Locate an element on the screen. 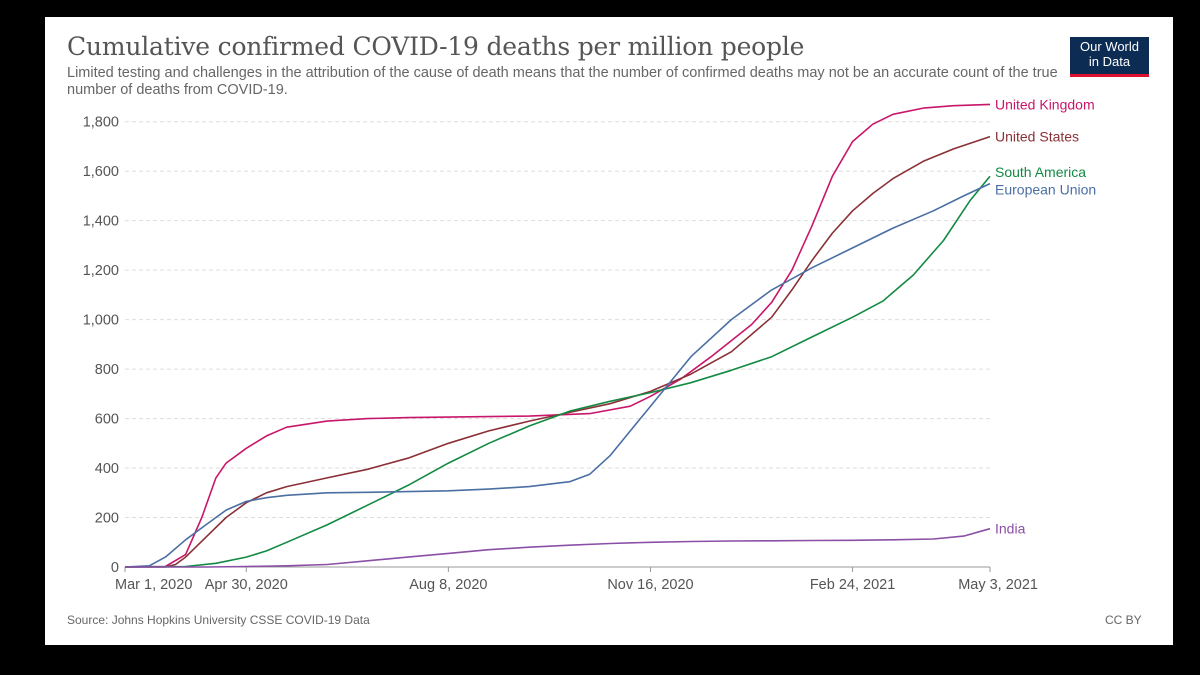 This screenshot has height=675, width=1200. y-tick-label: 1,600 is located at coordinates (101, 172).